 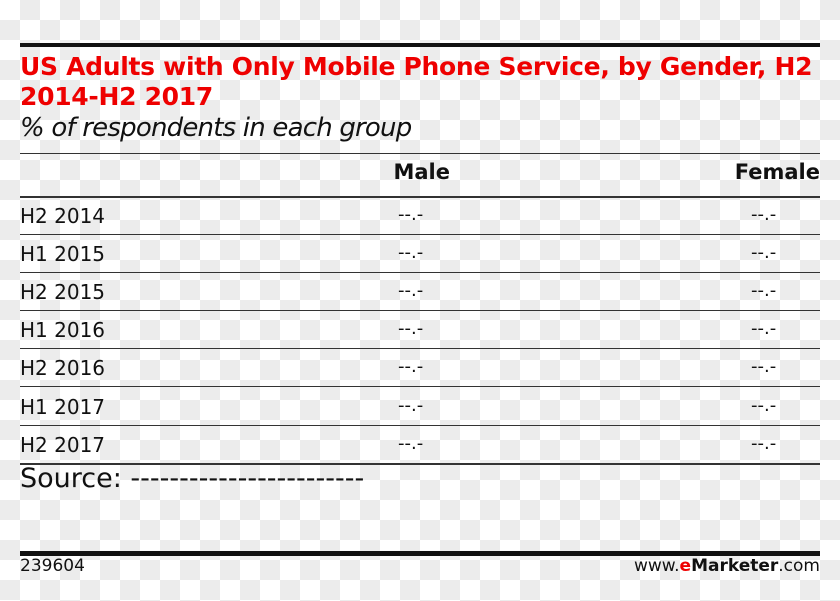 What do you see at coordinates (63, 330) in the screenshot?
I see `row-label: H1 2016` at bounding box center [63, 330].